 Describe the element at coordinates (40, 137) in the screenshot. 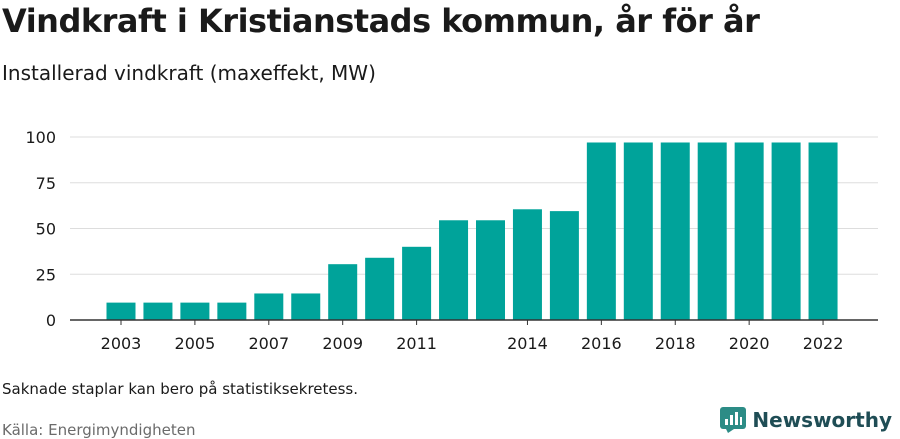

I see `y-tick-label: 100` at that location.